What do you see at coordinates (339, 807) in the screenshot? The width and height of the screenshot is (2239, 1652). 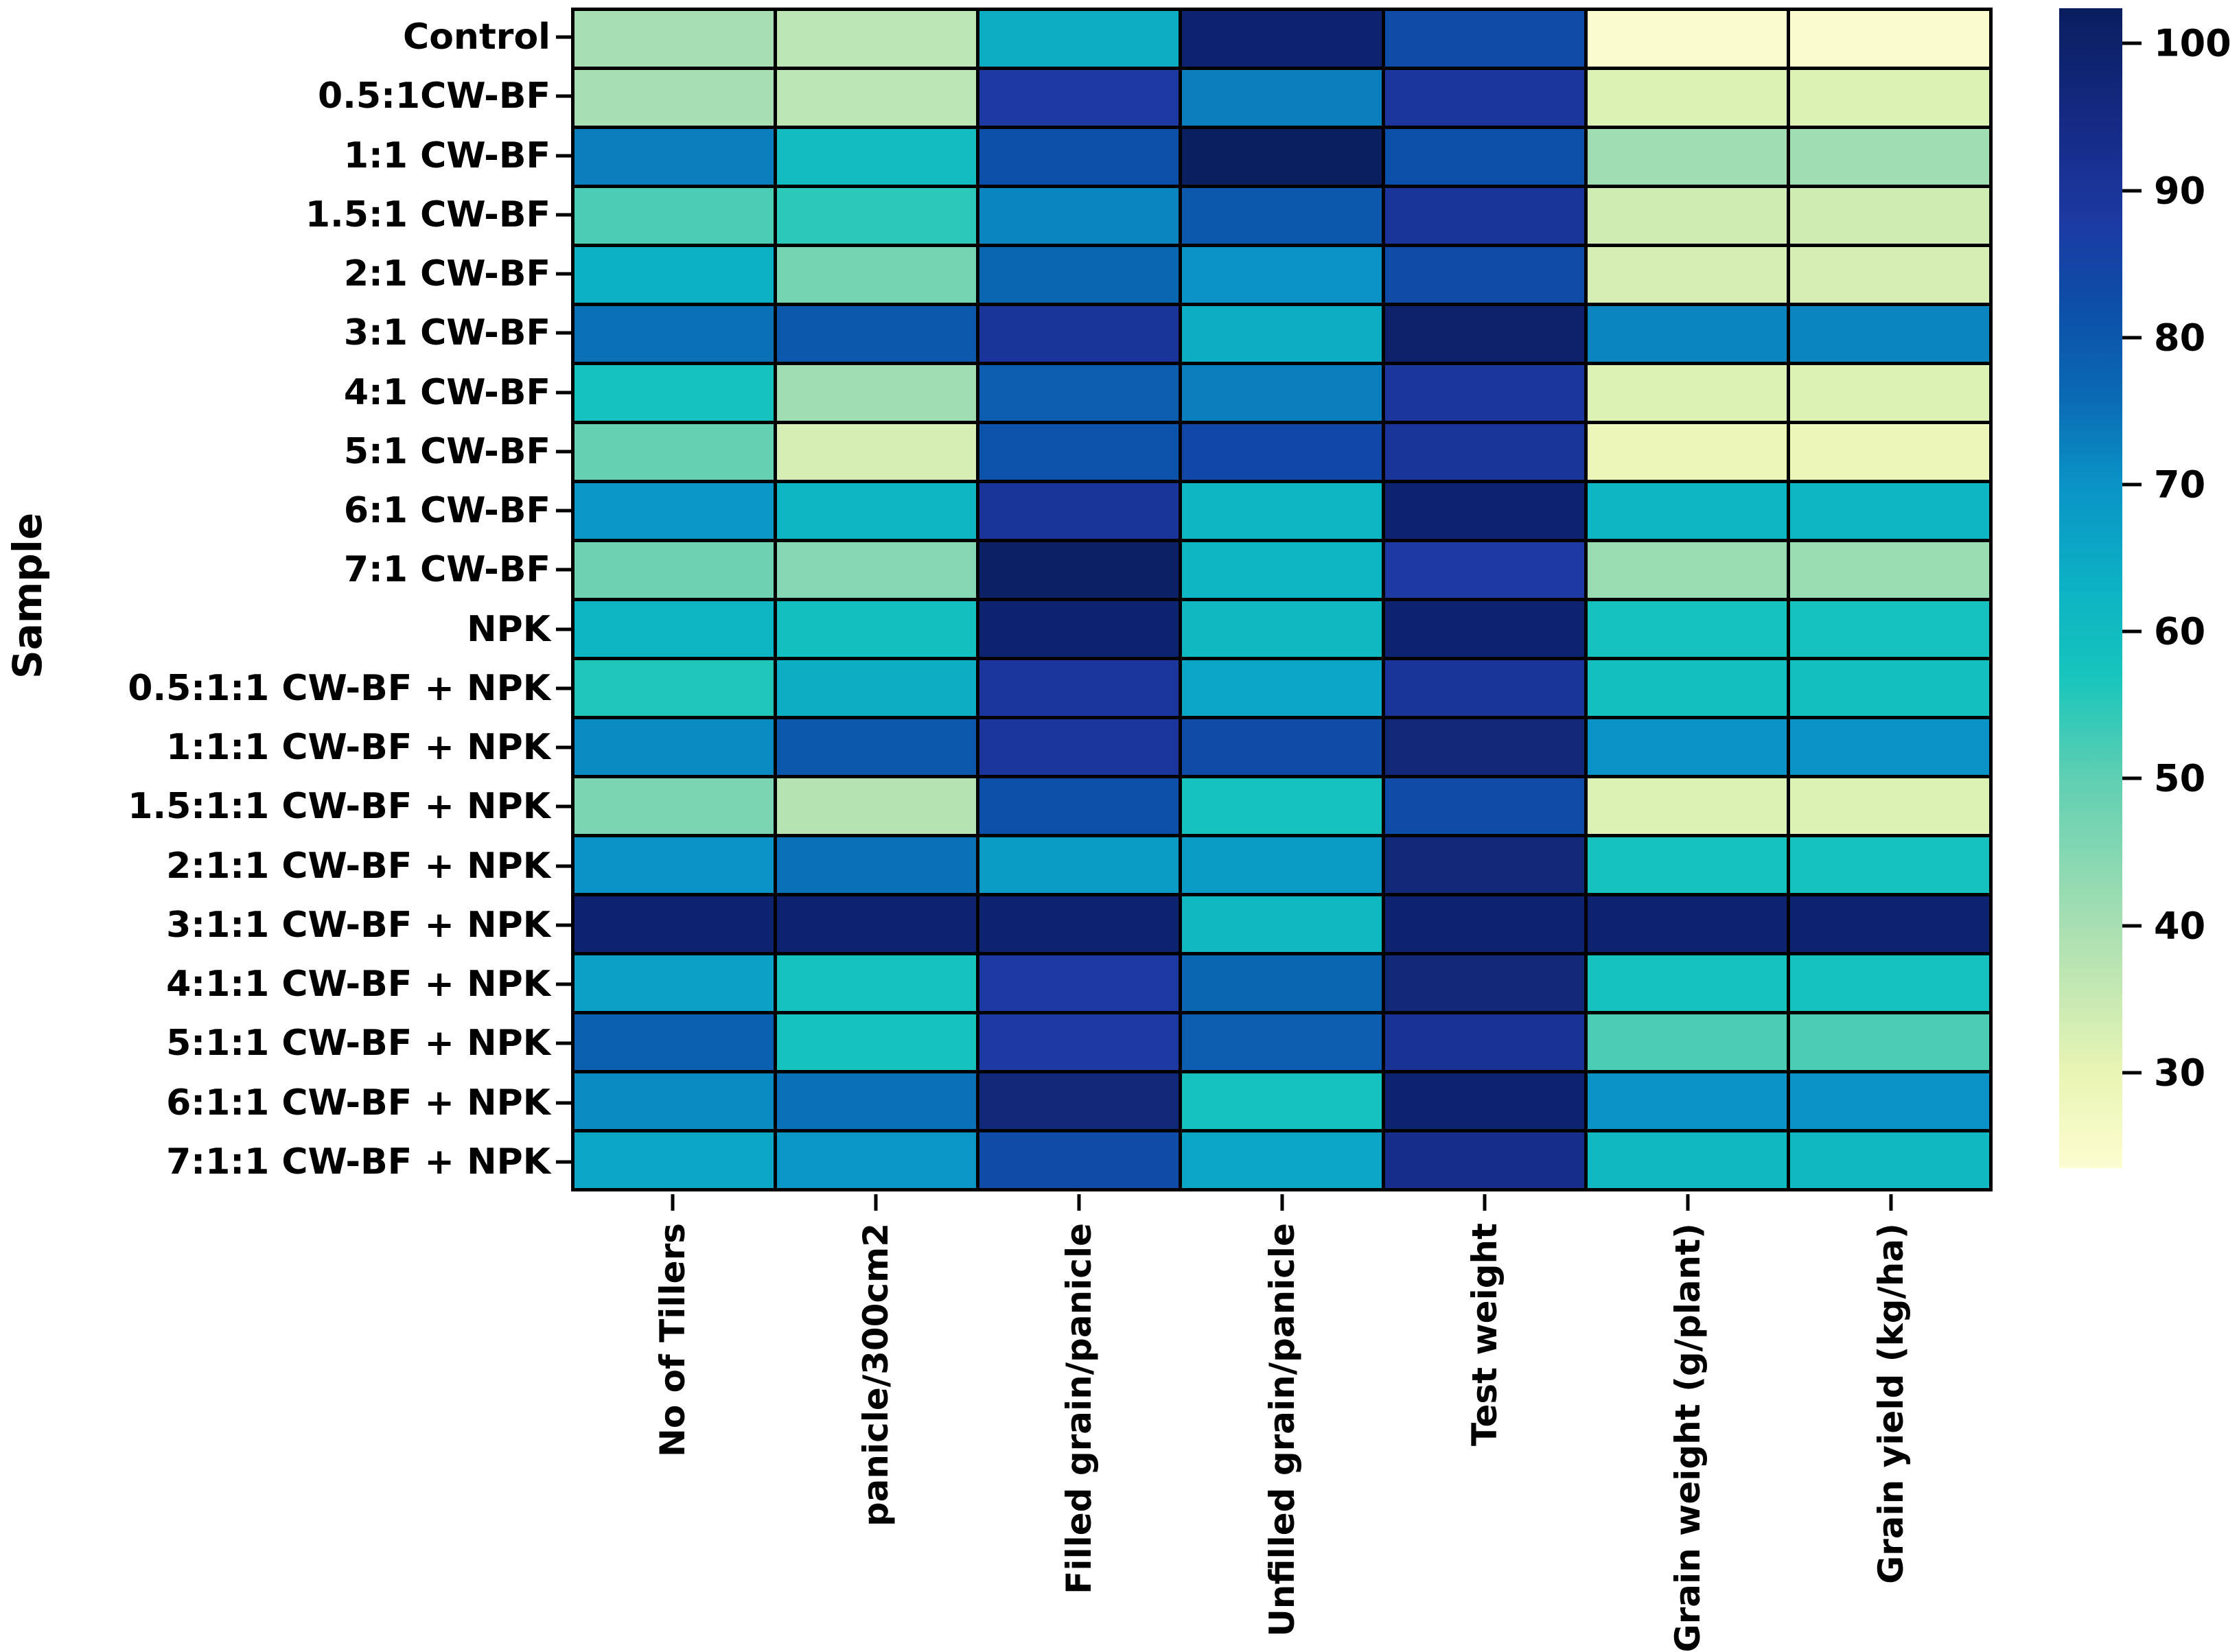 I see `row-label: 1.5:1:1 CW-BF + NPK` at bounding box center [339, 807].